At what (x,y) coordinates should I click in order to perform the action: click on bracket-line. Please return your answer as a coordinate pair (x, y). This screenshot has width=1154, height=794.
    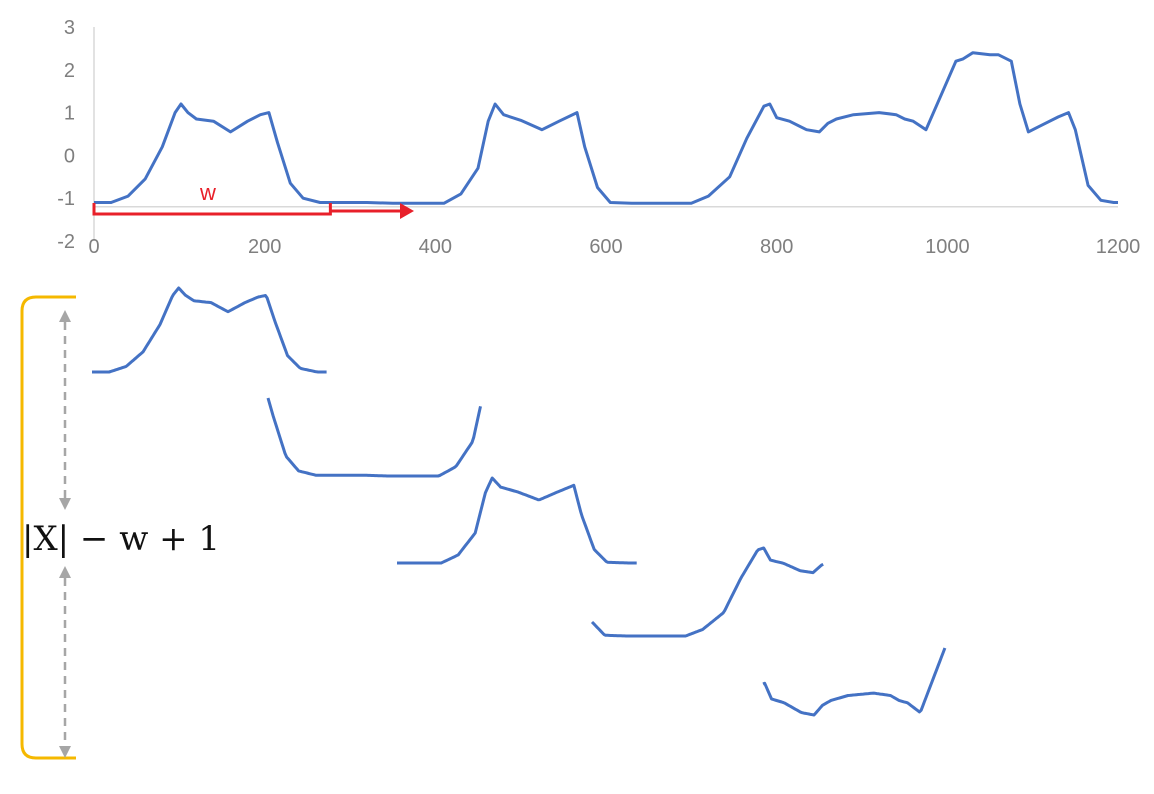
    Looking at the image, I should click on (48, 527).